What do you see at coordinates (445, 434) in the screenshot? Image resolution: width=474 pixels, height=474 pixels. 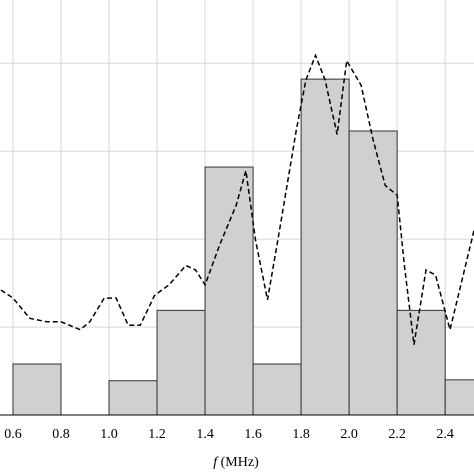 I see `x-tick-label: 2.4` at bounding box center [445, 434].